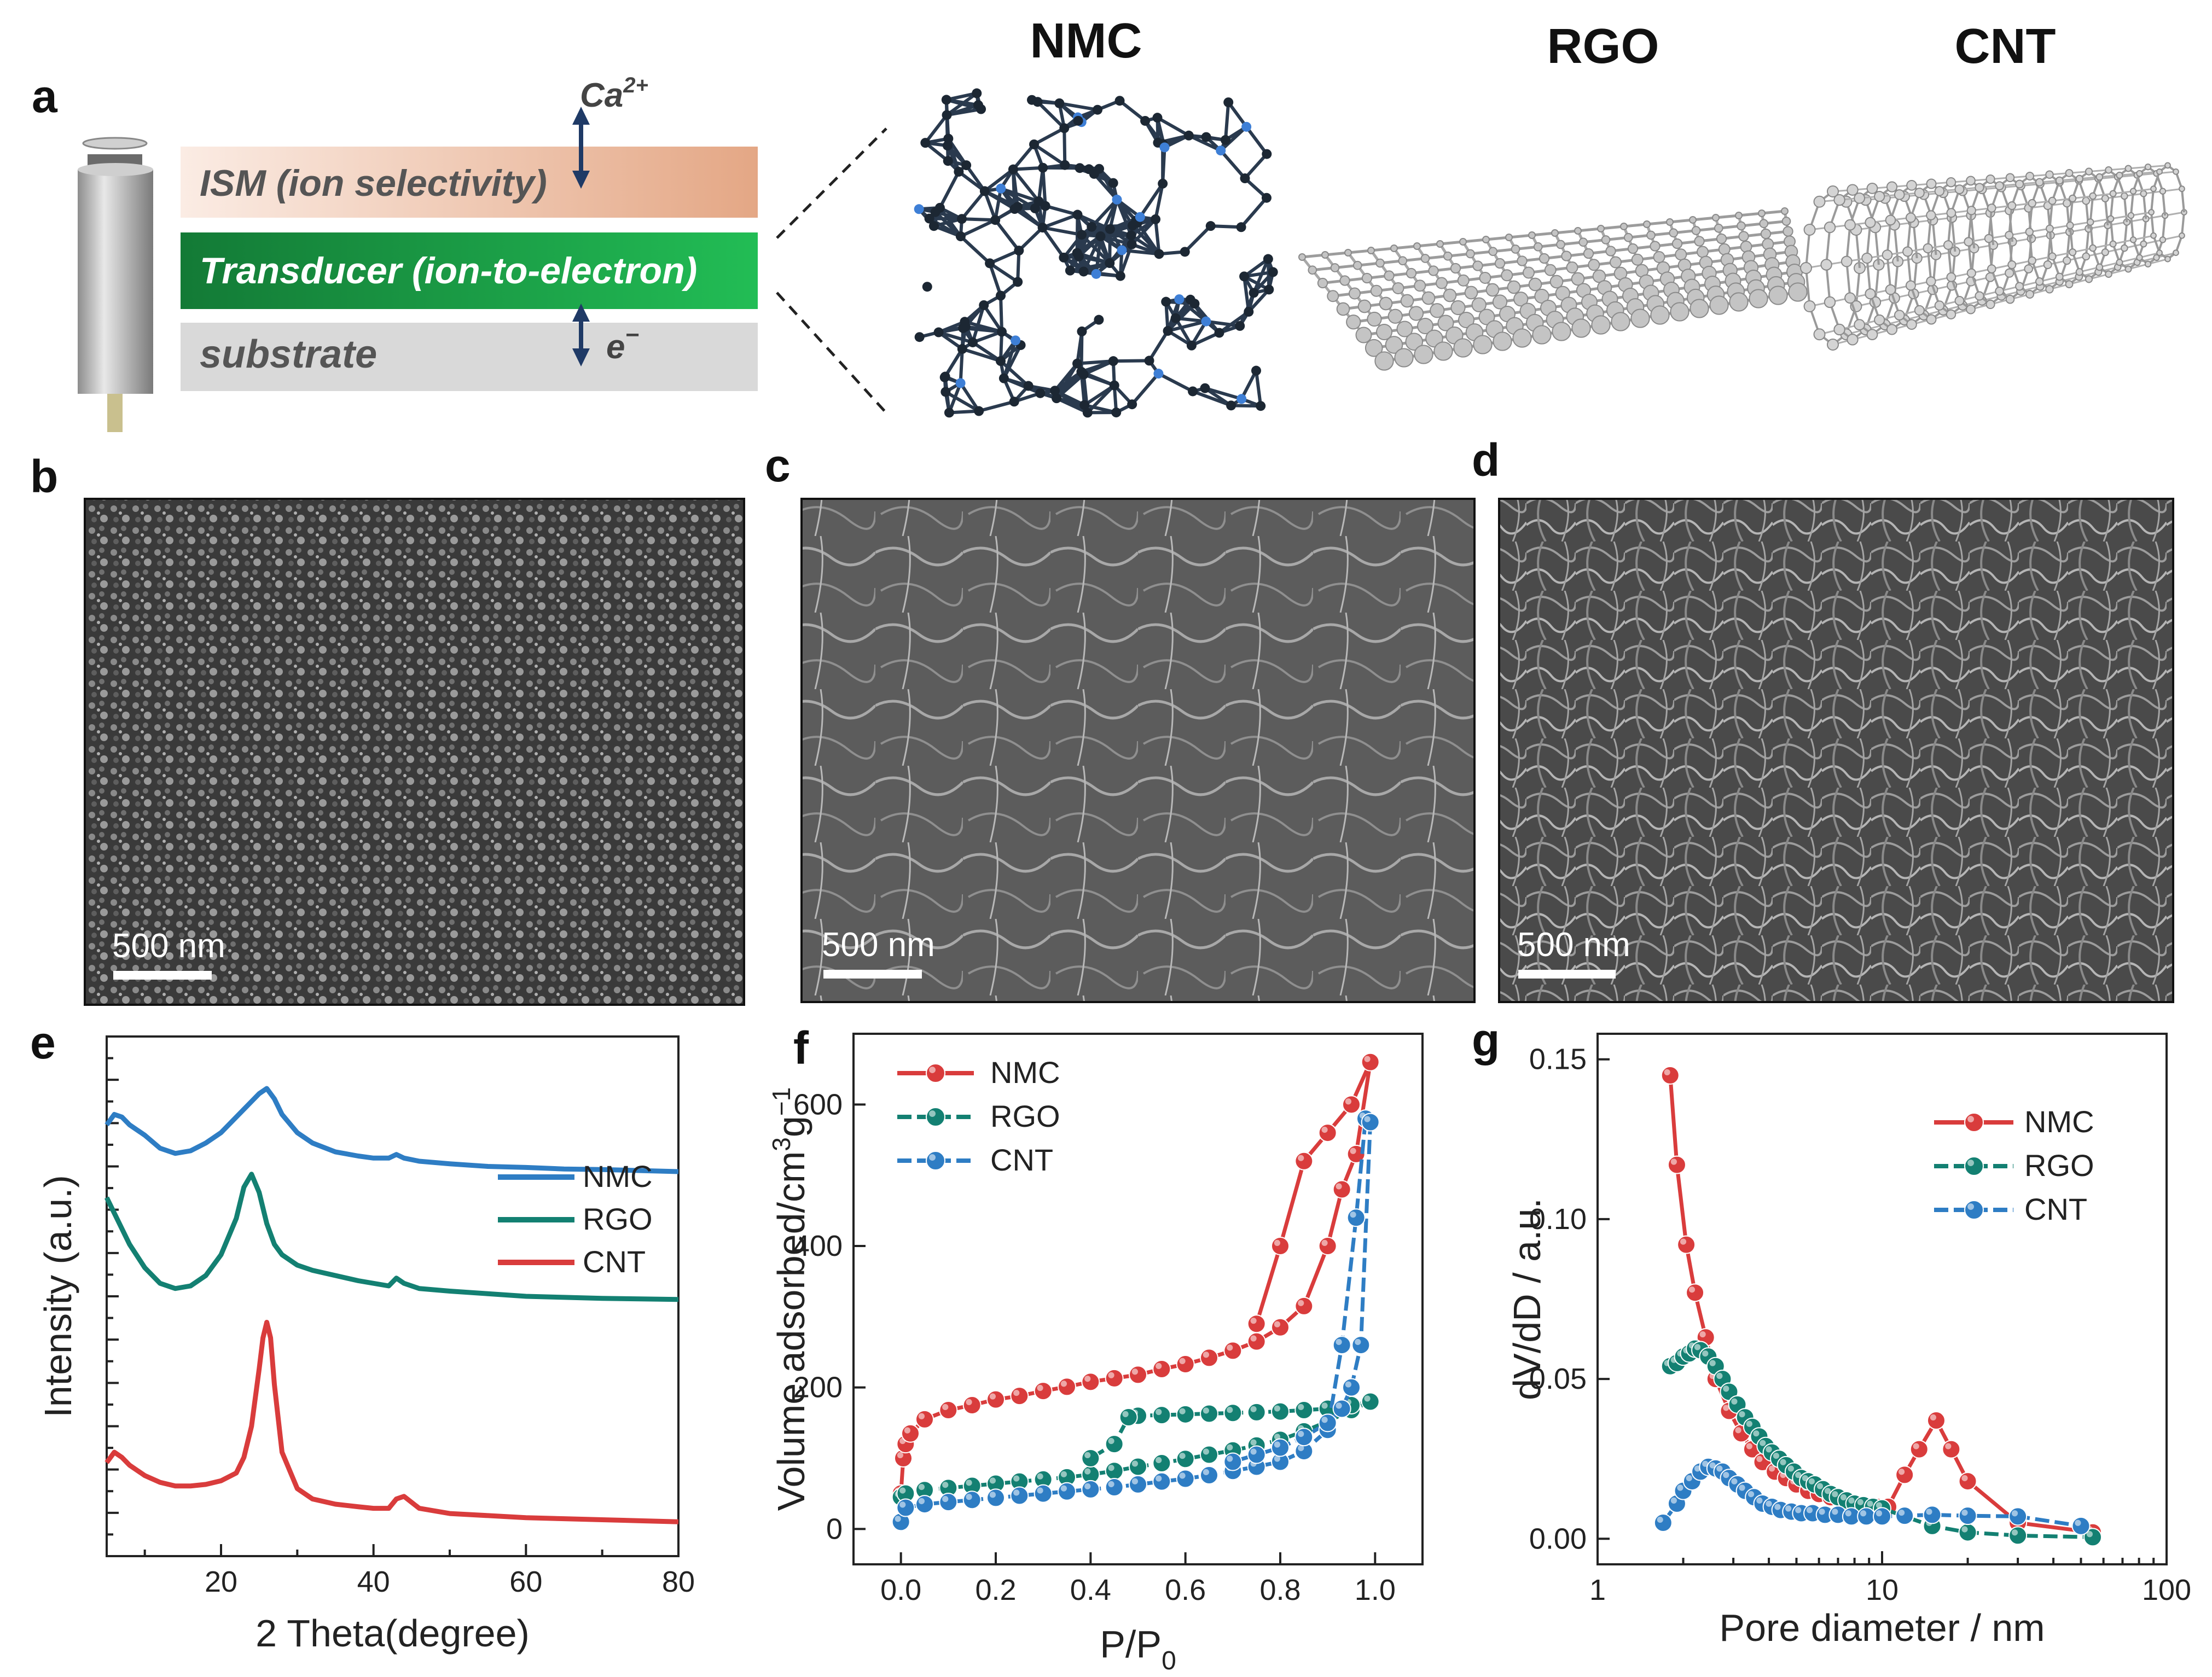 The width and height of the screenshot is (2212, 1677). Describe the element at coordinates (391, 1422) in the screenshot. I see `series-line-cnt` at that location.